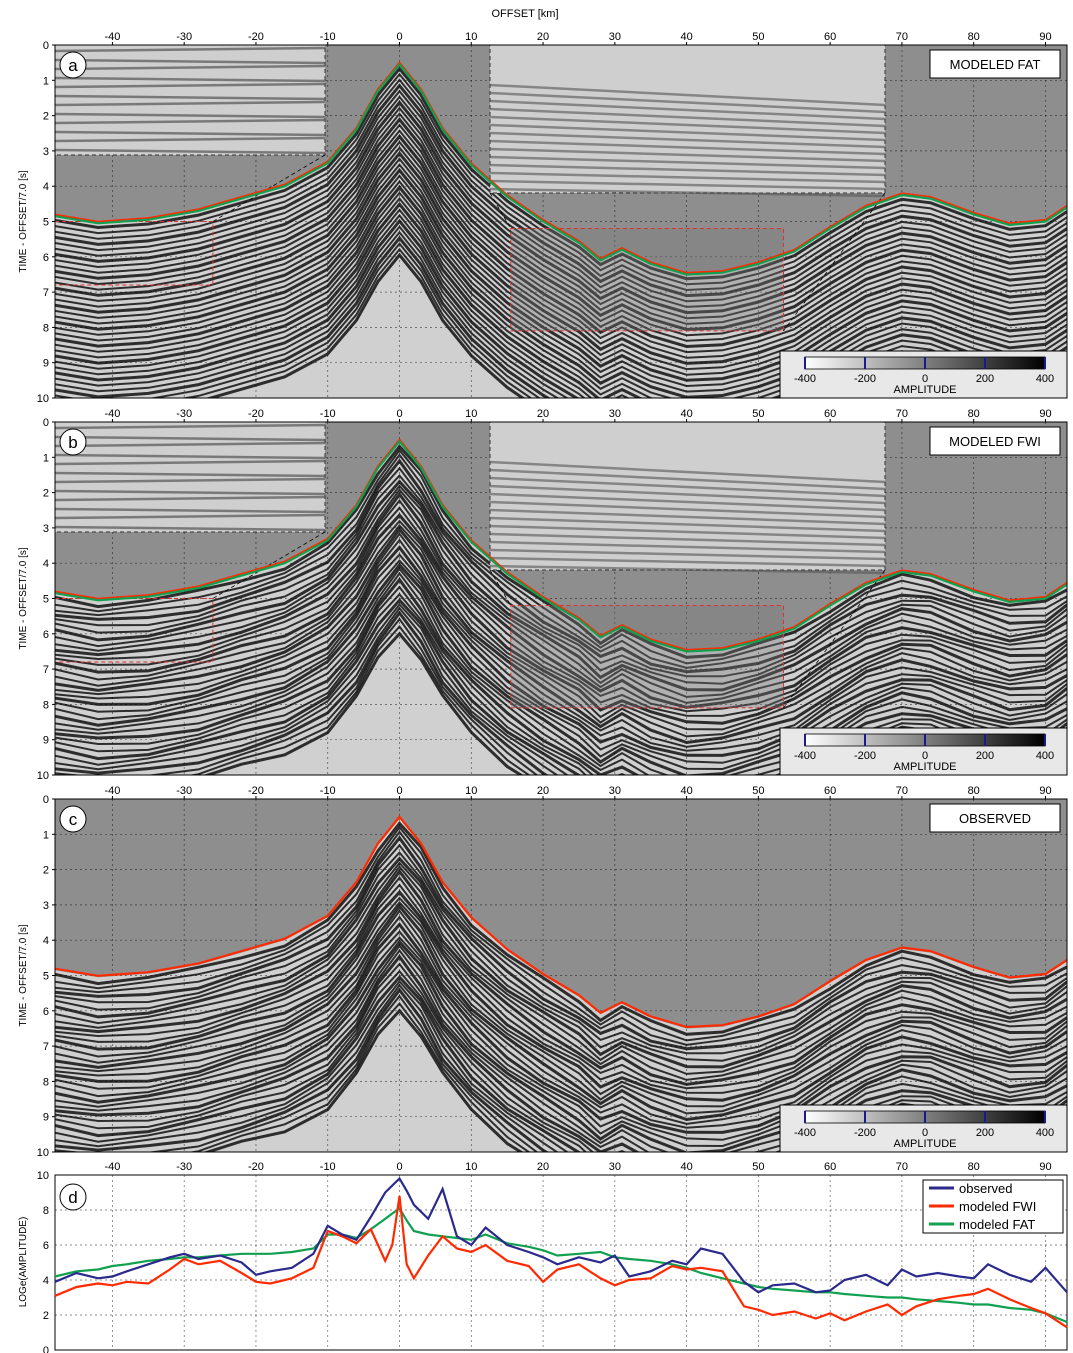 The image size is (1073, 1353). Describe the element at coordinates (995, 441) in the screenshot. I see `panel-b-title: MODELED FWI` at that location.